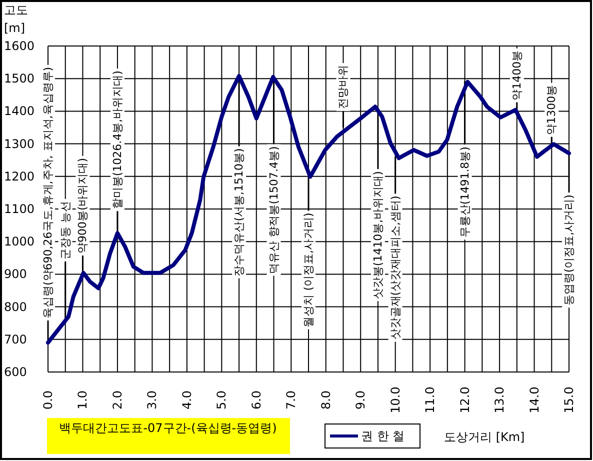 This screenshot has height=461, width=593. I want to click on y-tick-label: 1300, so click(19, 143).